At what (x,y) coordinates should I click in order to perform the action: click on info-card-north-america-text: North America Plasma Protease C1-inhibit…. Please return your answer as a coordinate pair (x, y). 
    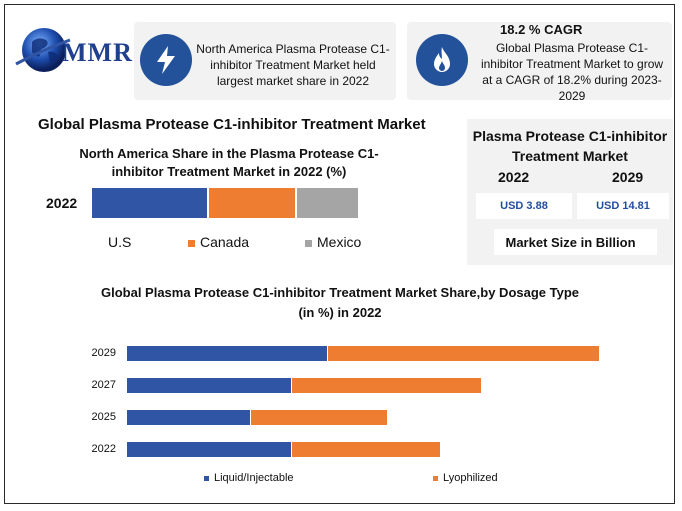
    Looking at the image, I should click on (293, 65).